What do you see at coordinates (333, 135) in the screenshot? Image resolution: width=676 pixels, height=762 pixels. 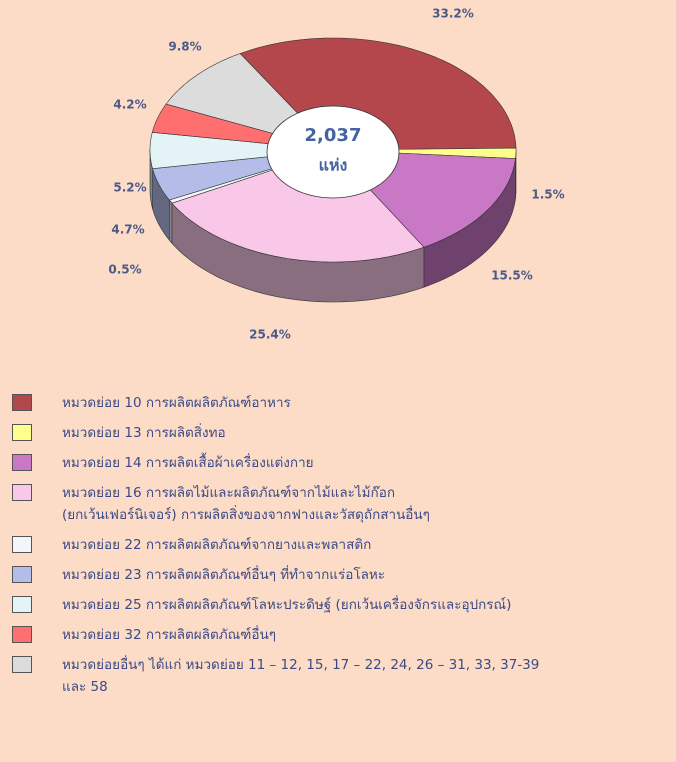 I see `center-label: 2,037` at bounding box center [333, 135].